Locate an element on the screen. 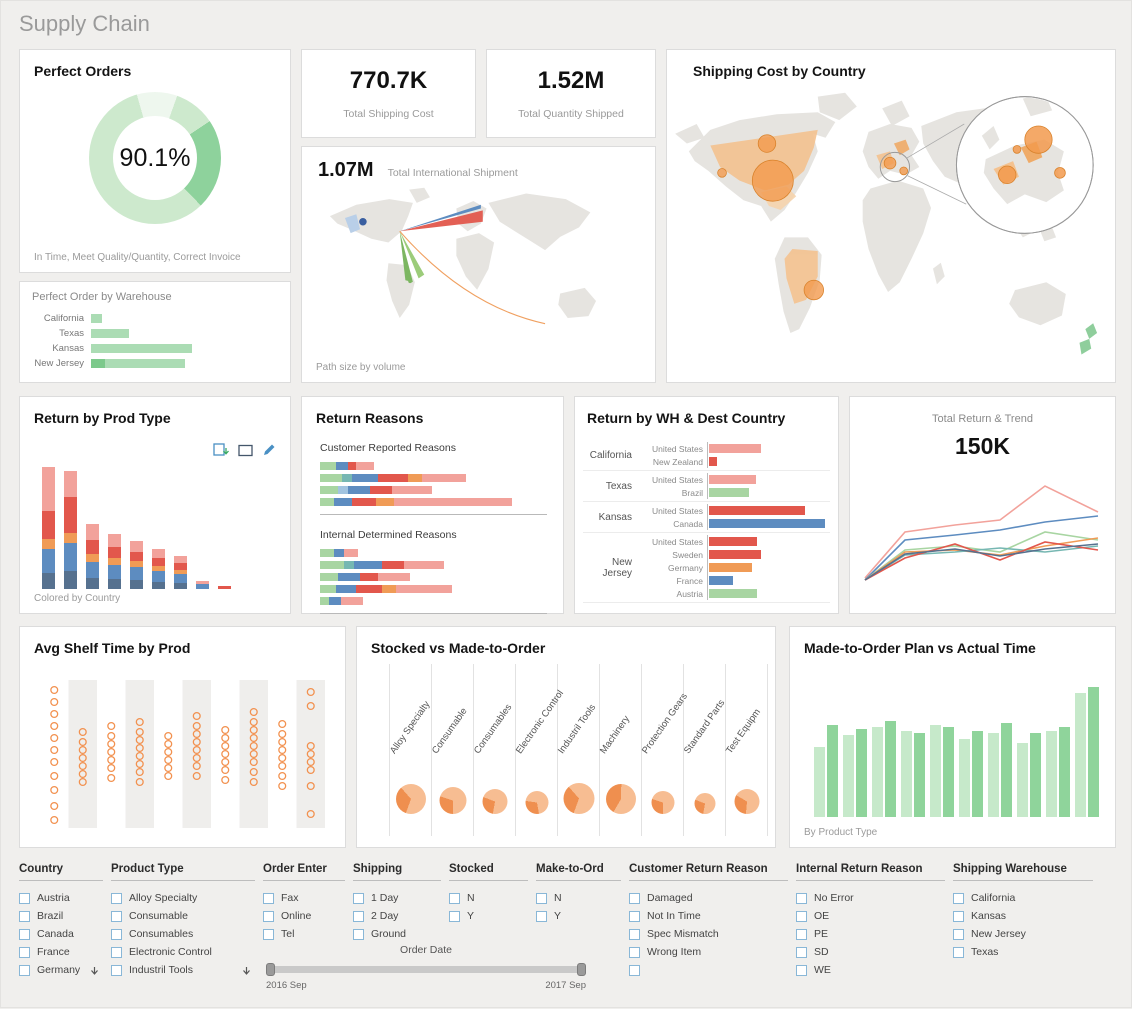 This screenshot has width=1132, height=1009. filter-option: Fax is located at coordinates (304, 898).